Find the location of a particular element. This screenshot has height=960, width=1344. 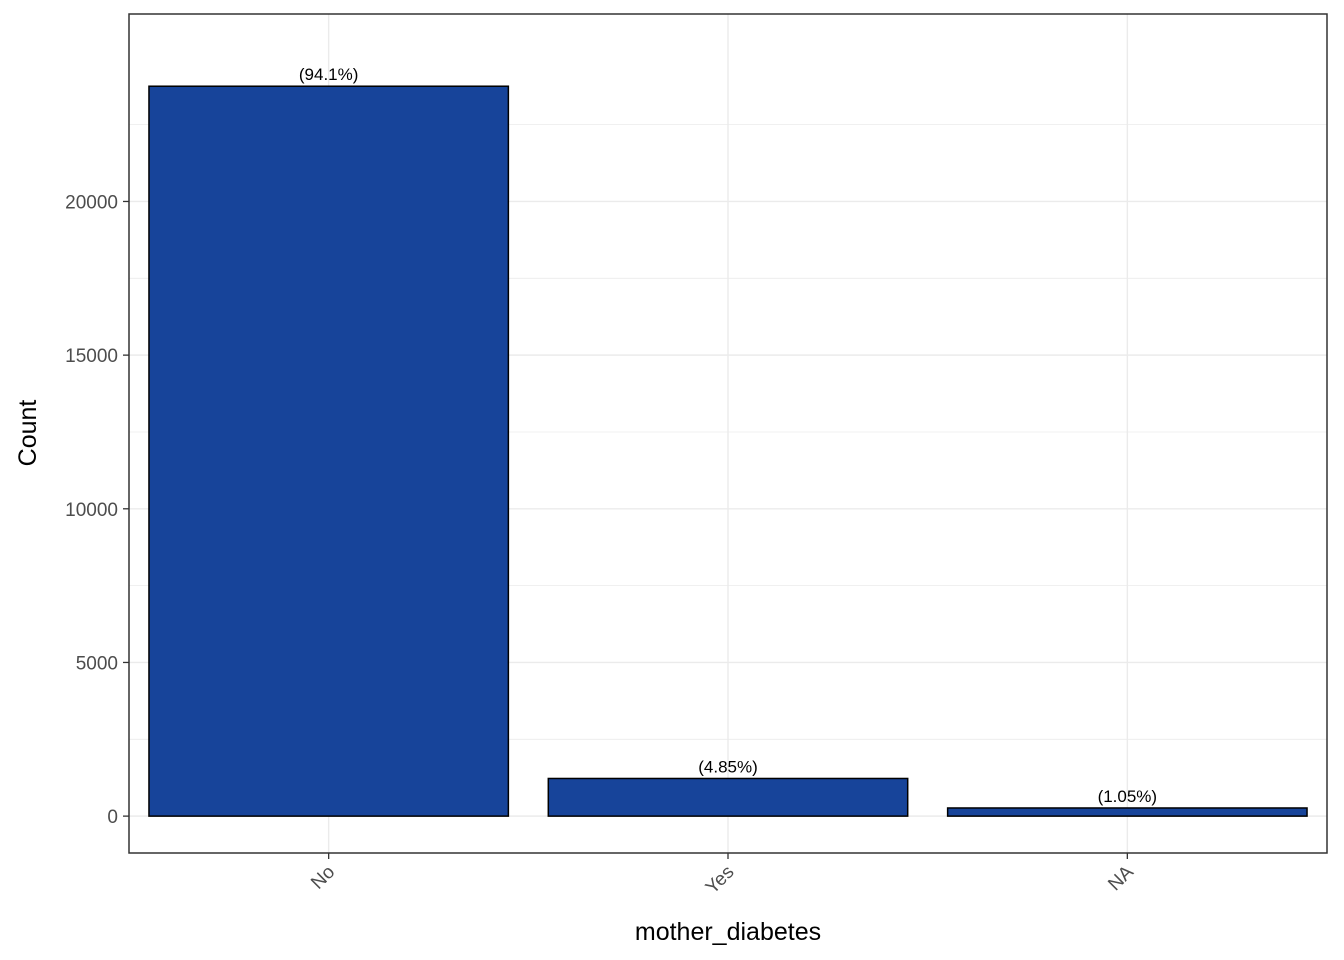

data-label: (1.05%) is located at coordinates (1128, 796).